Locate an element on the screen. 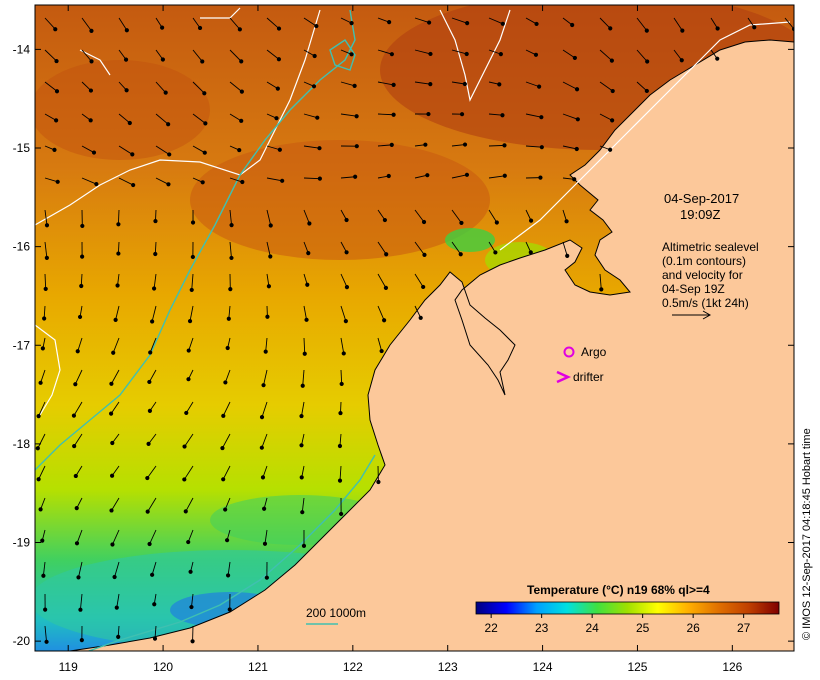 This screenshot has width=820, height=680. argo-icon is located at coordinates (569, 352).